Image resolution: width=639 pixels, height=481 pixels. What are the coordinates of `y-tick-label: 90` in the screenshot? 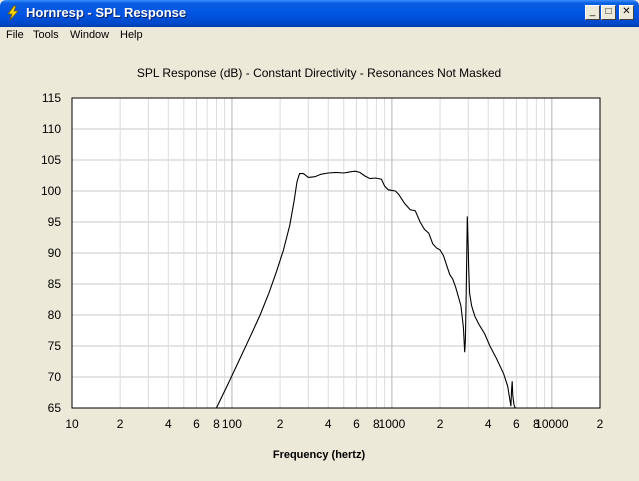 It's located at (55, 253).